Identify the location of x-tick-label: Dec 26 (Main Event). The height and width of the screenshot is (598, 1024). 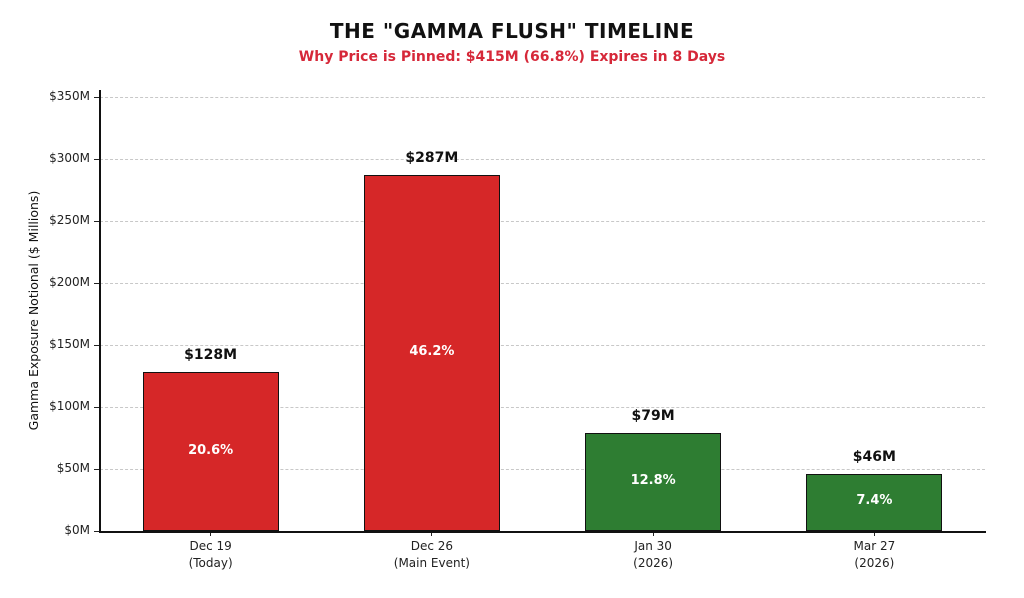
(431, 554).